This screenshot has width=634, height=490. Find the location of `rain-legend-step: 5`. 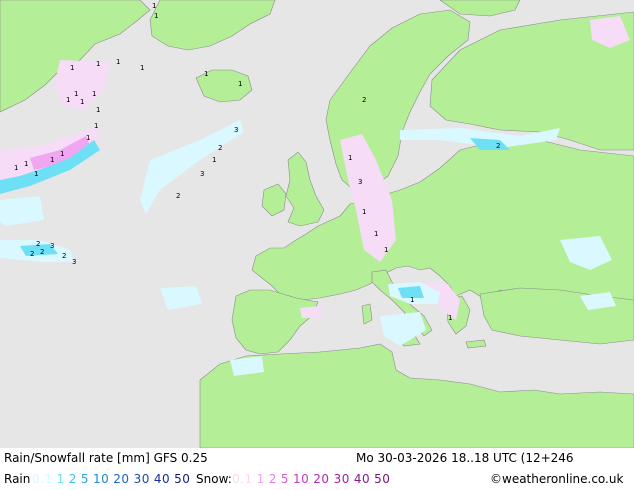

rain-legend-step: 5 is located at coordinates (85, 479).